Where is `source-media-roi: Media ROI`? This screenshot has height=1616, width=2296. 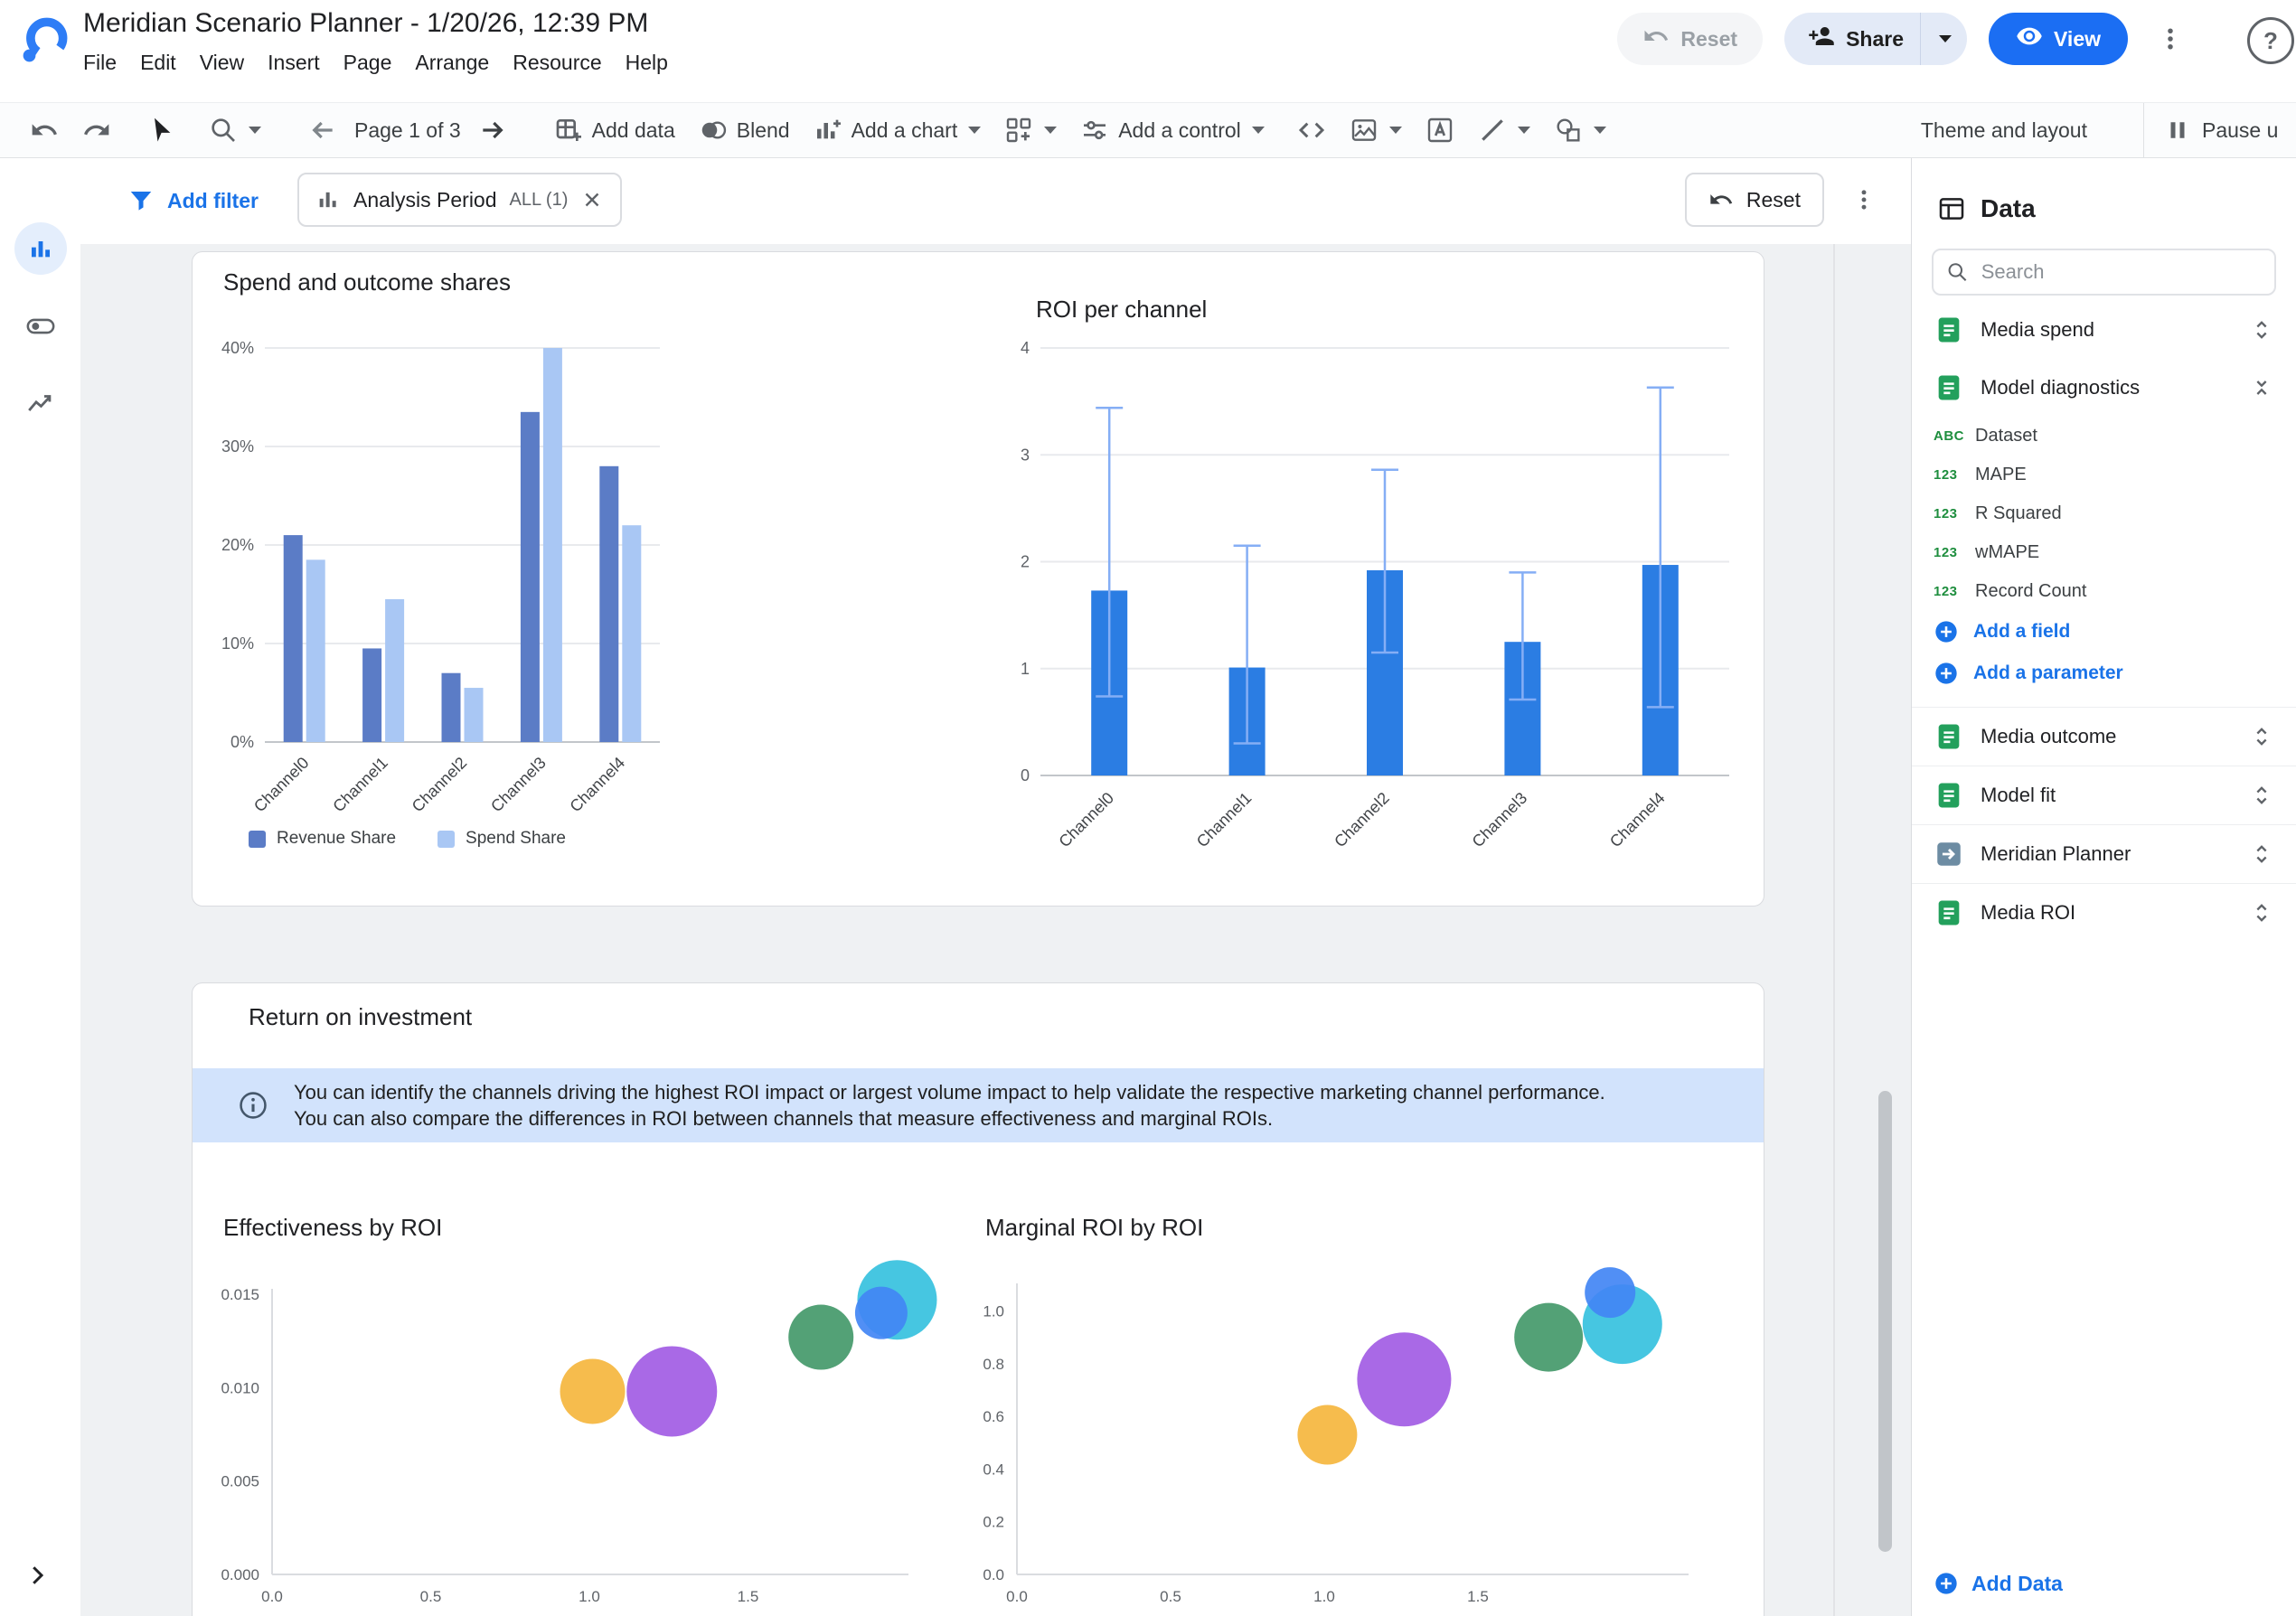 source-media-roi: Media ROI is located at coordinates (2104, 913).